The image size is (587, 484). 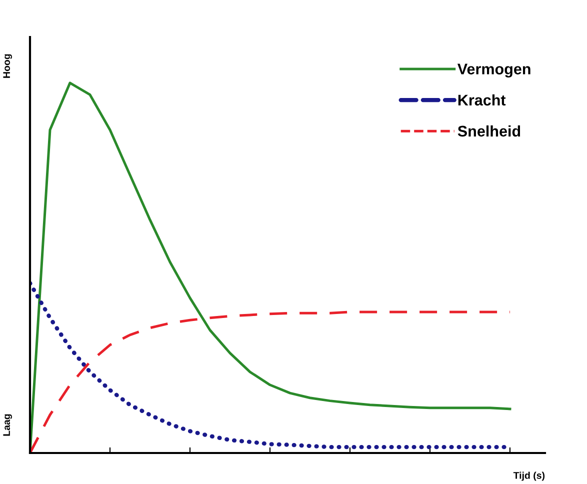 I want to click on text: Hoog, so click(x=7, y=66).